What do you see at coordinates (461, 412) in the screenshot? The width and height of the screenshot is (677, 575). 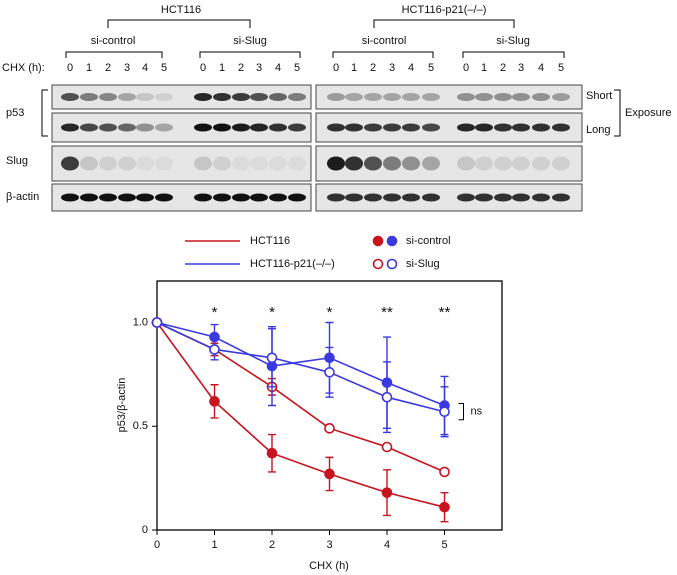 I see `ns-bracket` at bounding box center [461, 412].